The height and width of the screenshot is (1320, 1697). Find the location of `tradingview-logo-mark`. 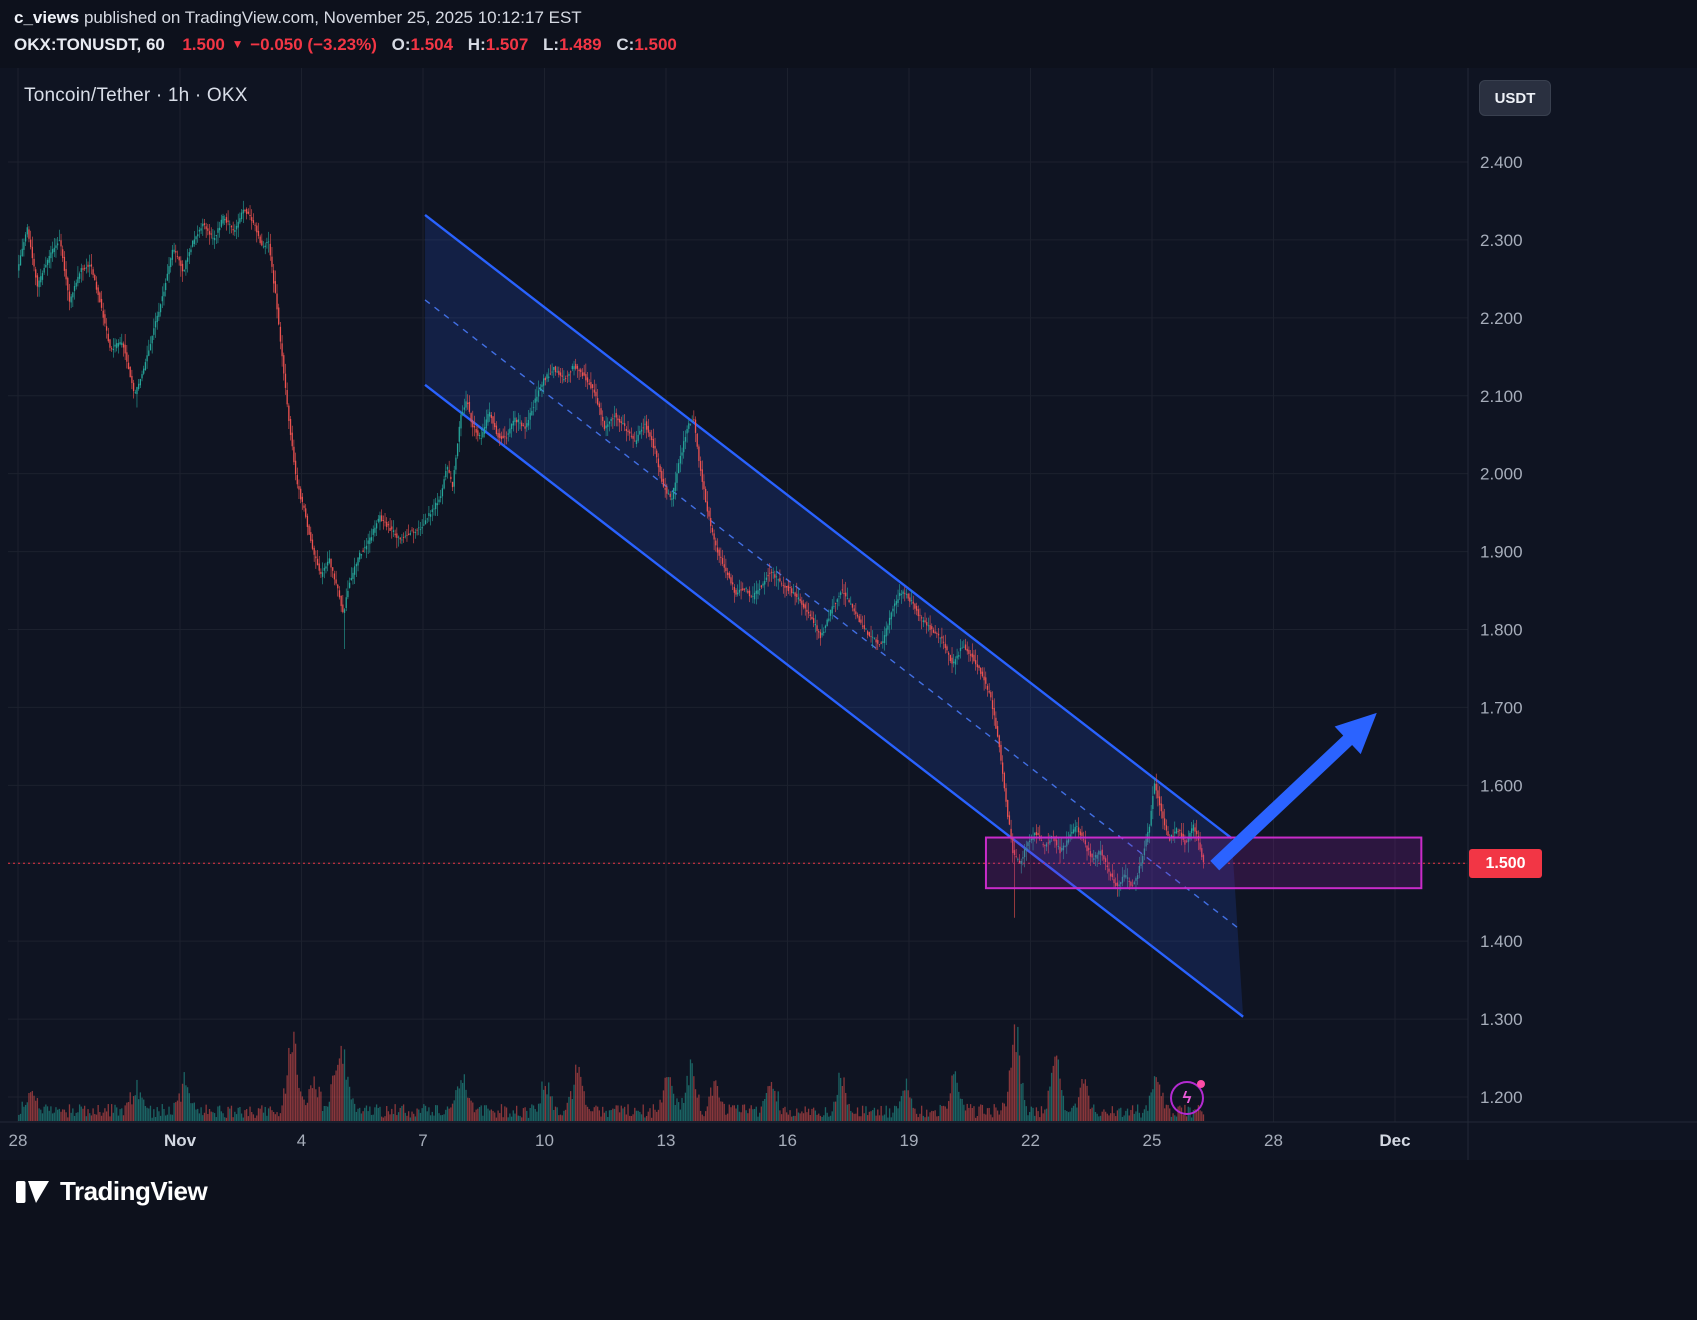

tradingview-logo-mark is located at coordinates (32, 1191).